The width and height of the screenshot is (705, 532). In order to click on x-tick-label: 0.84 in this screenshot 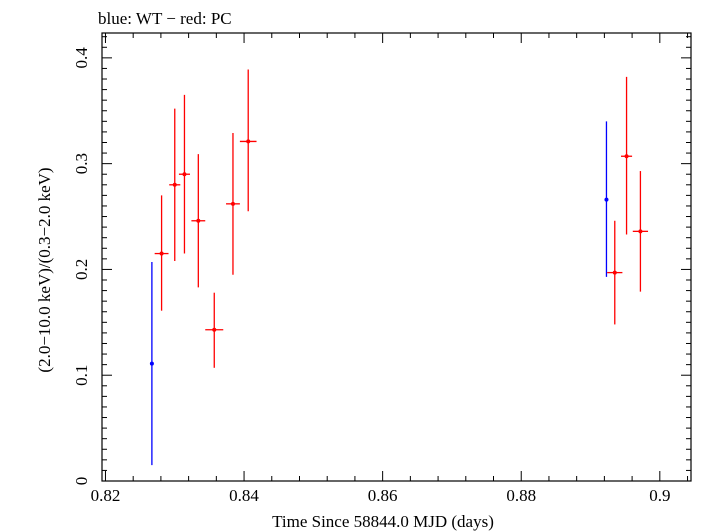, I will do `click(244, 495)`.